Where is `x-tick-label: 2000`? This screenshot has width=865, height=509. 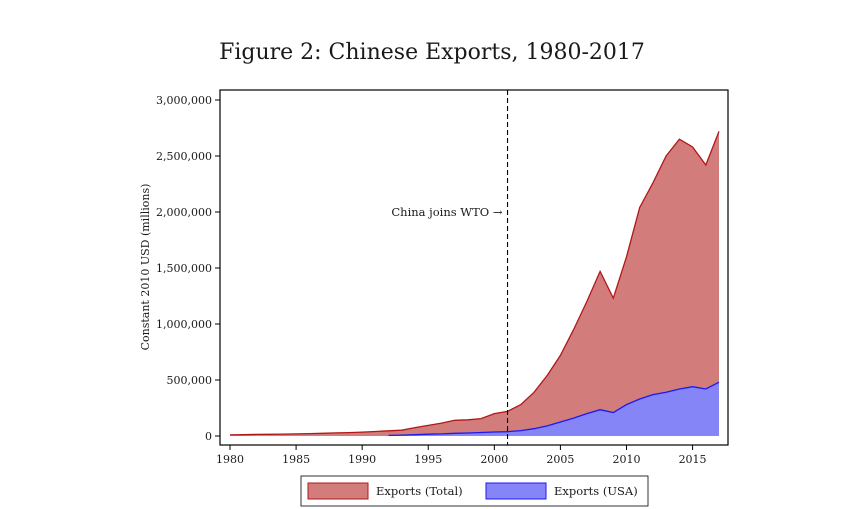 x-tick-label: 2000 is located at coordinates (494, 459).